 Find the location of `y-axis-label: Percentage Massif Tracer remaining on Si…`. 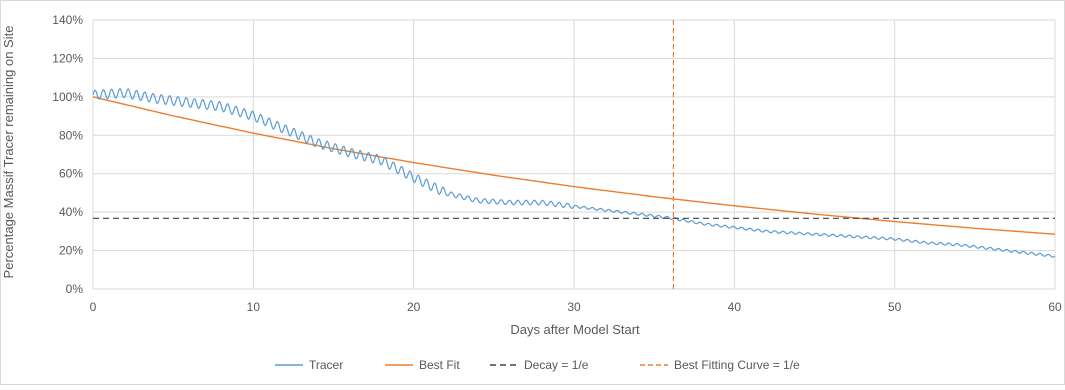

y-axis-label: Percentage Massif Tracer remaining on Si… is located at coordinates (8, 152).